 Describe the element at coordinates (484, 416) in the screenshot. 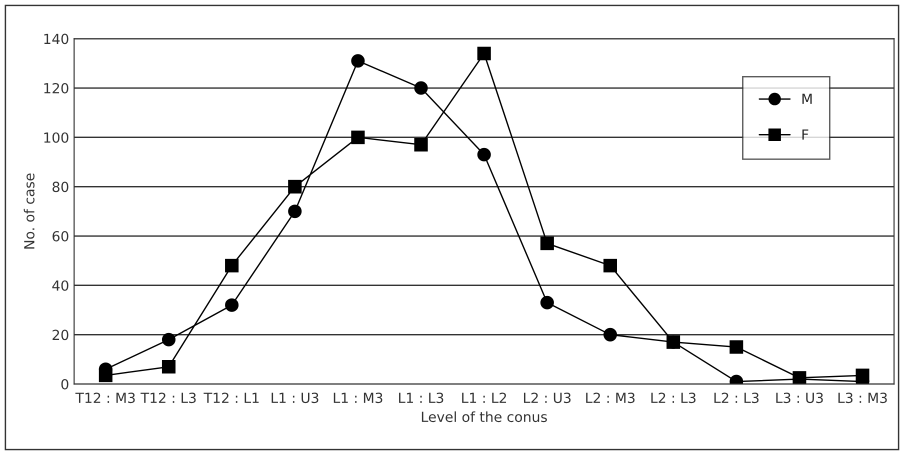

I see `x-axis-title: Level of the conus` at that location.